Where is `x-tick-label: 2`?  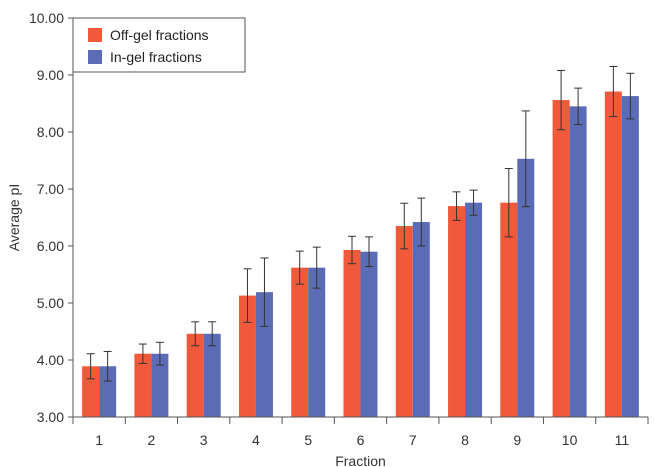 x-tick-label: 2 is located at coordinates (152, 440).